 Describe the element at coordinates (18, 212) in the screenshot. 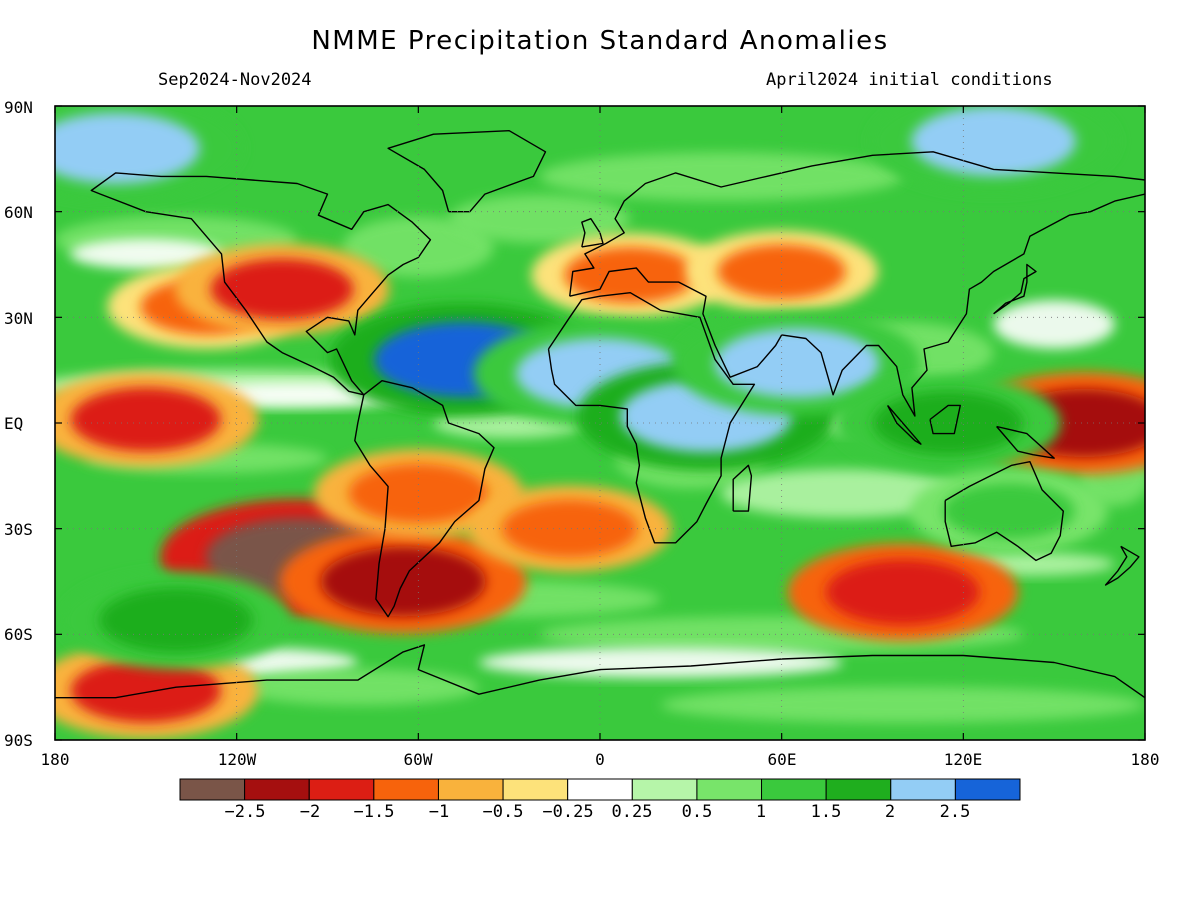

I see `lat-label-60n: 60N` at that location.